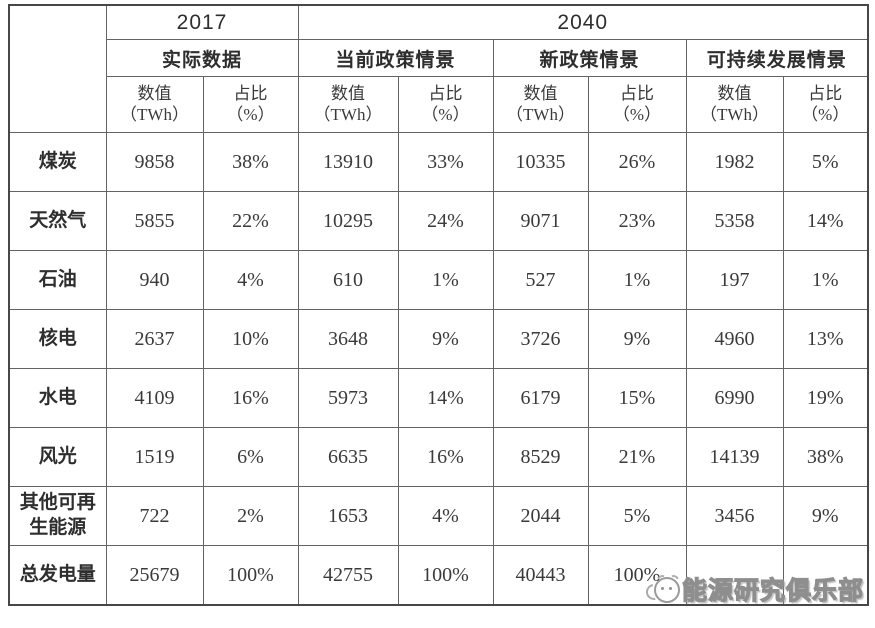  I want to click on value-cell: 5855, so click(154, 221).